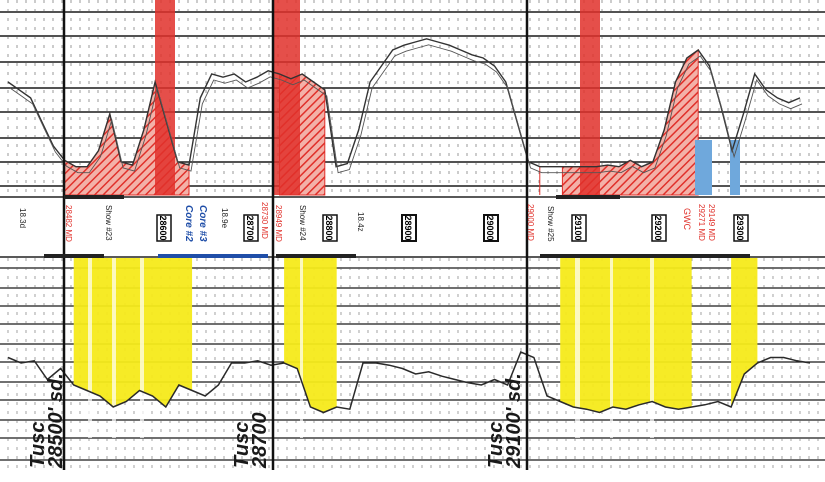  I want to click on svg-text: 29100' sd., so click(514, 421).